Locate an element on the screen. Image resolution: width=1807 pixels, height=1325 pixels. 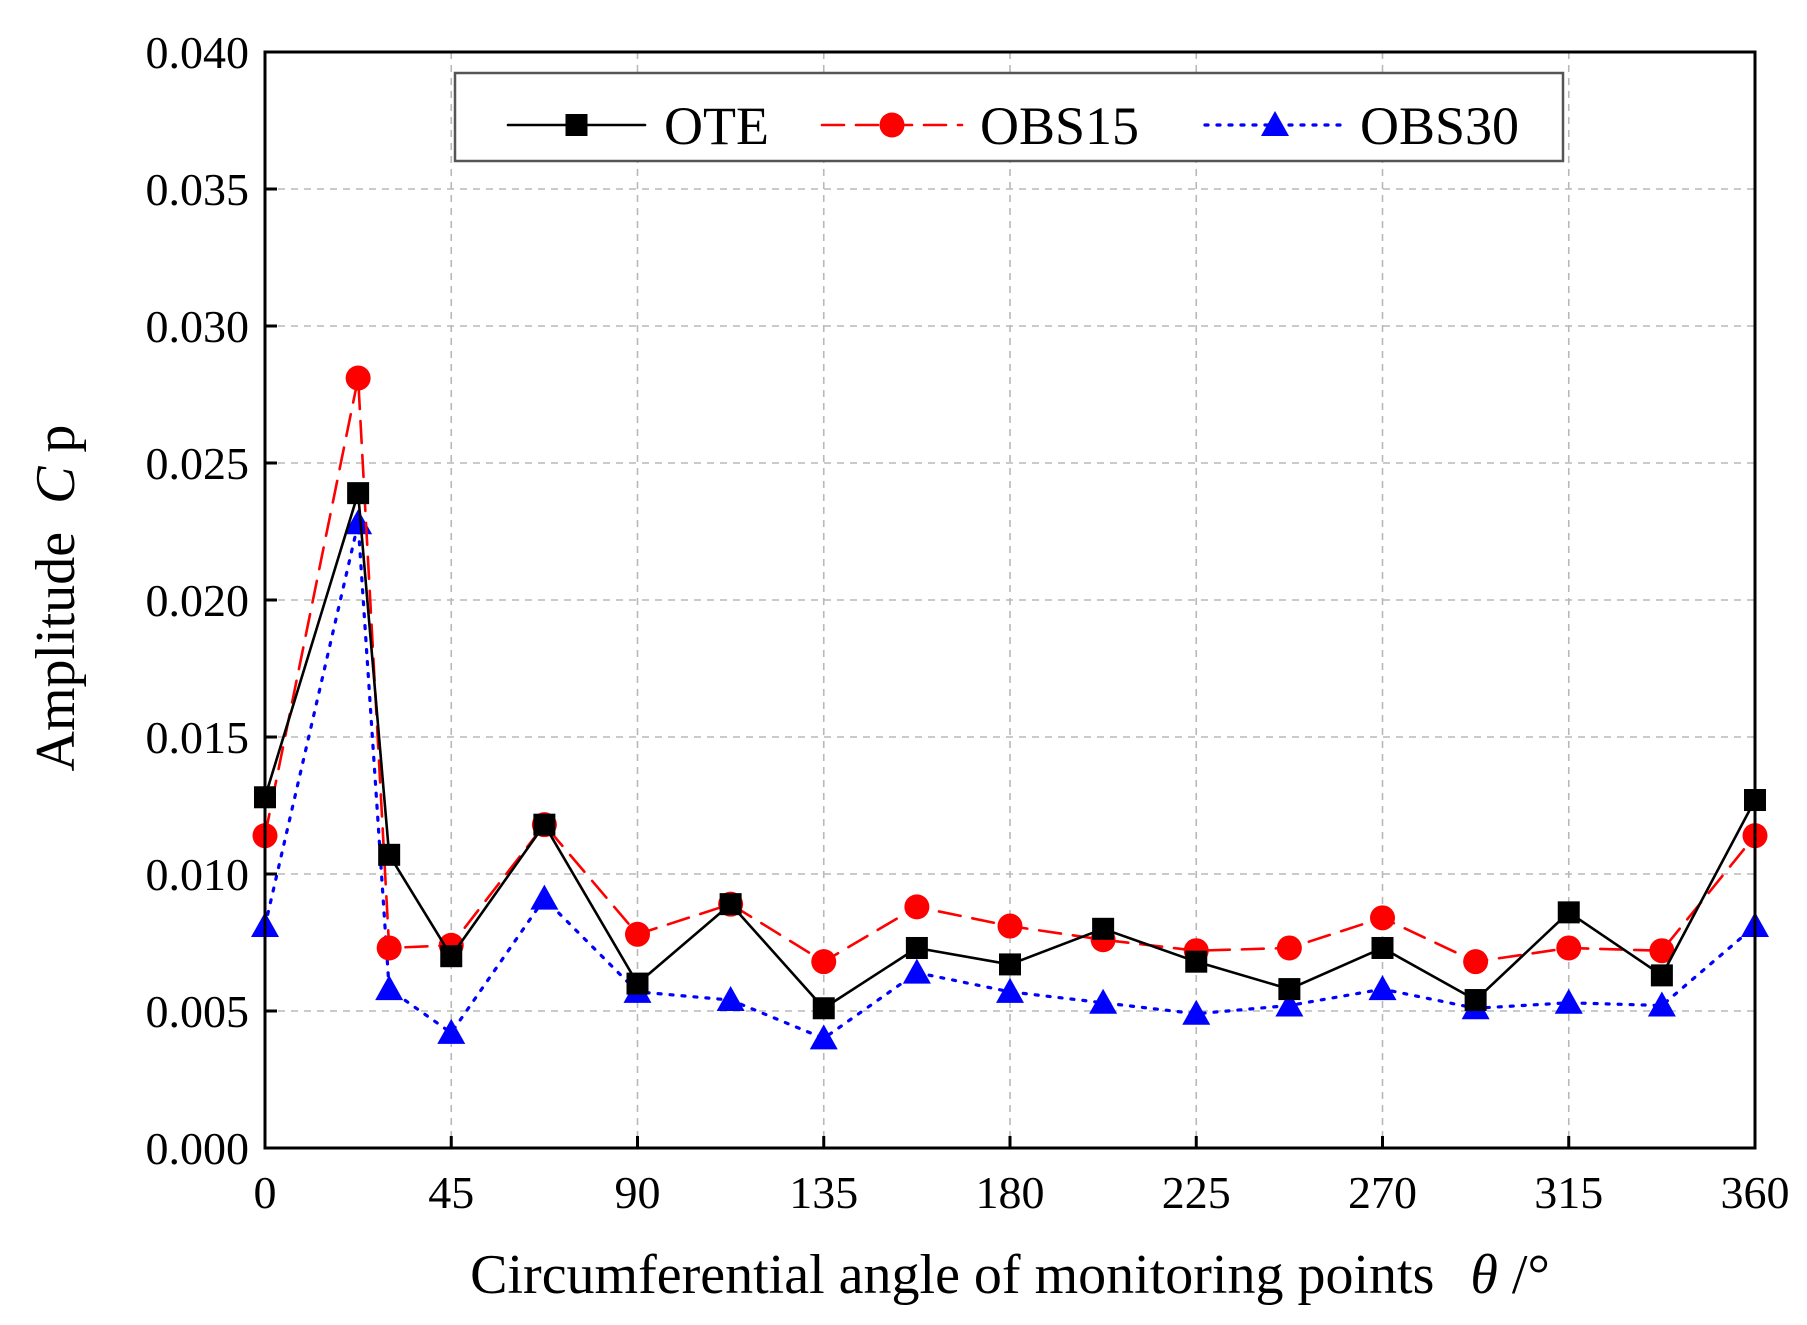
x-tick-label: 225 is located at coordinates (1196, 1192).